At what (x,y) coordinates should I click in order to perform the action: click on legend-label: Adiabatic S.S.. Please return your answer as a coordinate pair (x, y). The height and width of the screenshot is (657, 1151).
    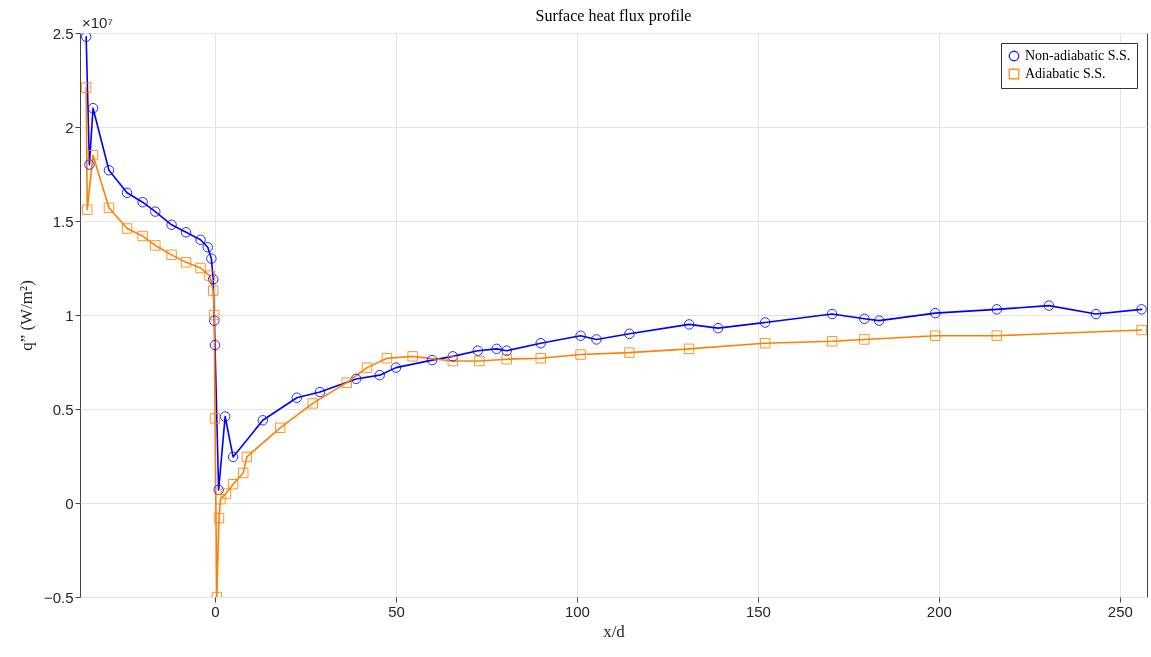
    Looking at the image, I should click on (1065, 73).